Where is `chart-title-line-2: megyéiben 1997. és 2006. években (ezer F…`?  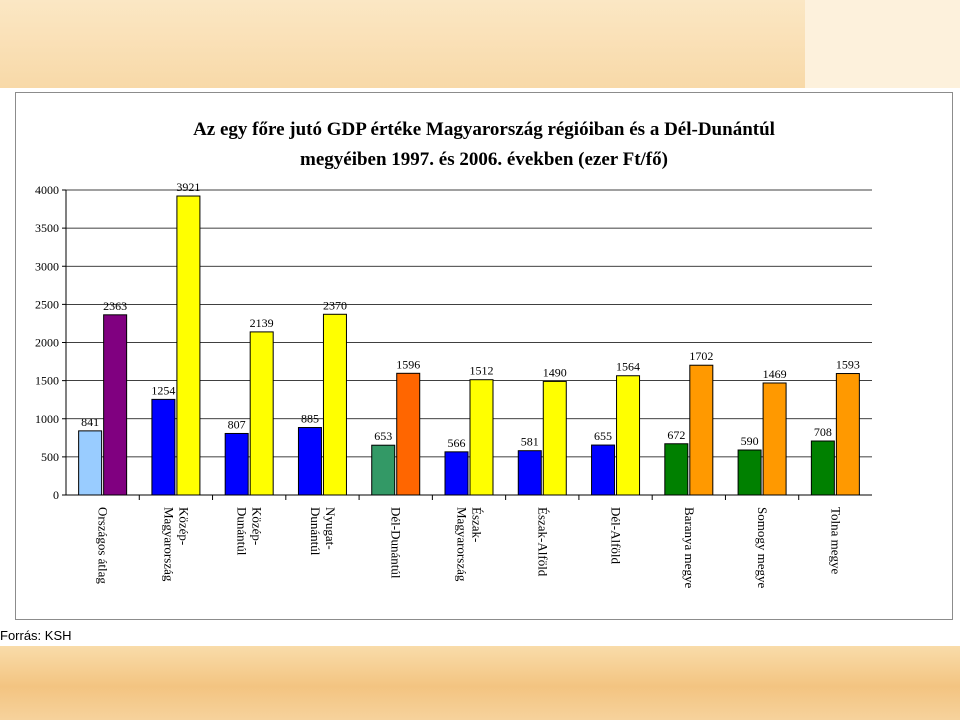
chart-title-line-2: megyéiben 1997. és 2006. években (ezer F… is located at coordinates (484, 159).